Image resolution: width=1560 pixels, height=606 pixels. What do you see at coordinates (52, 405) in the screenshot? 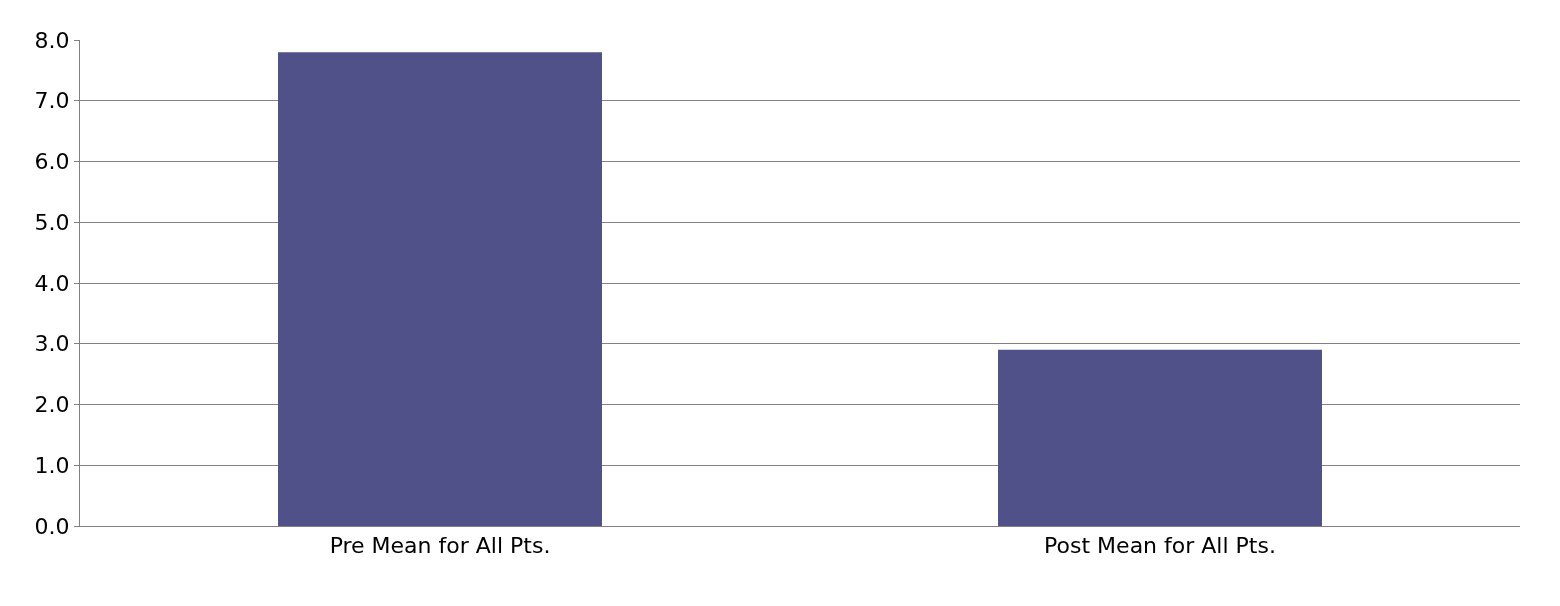
I see `y-tick-label: 2.0` at bounding box center [52, 405].